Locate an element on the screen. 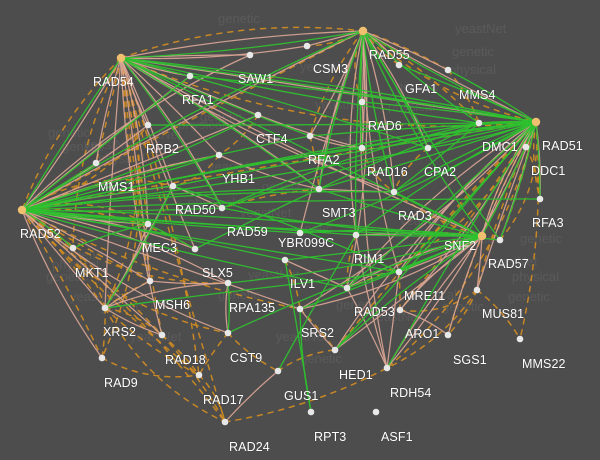  node-label-asf1: ASF1 is located at coordinates (397, 437).